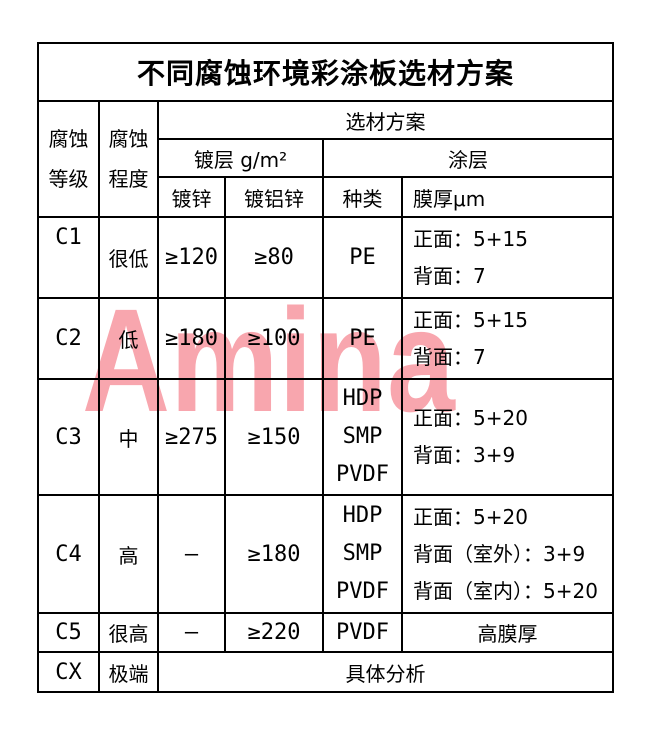 The height and width of the screenshot is (743, 651). I want to click on header-line: 程度, so click(128, 179).